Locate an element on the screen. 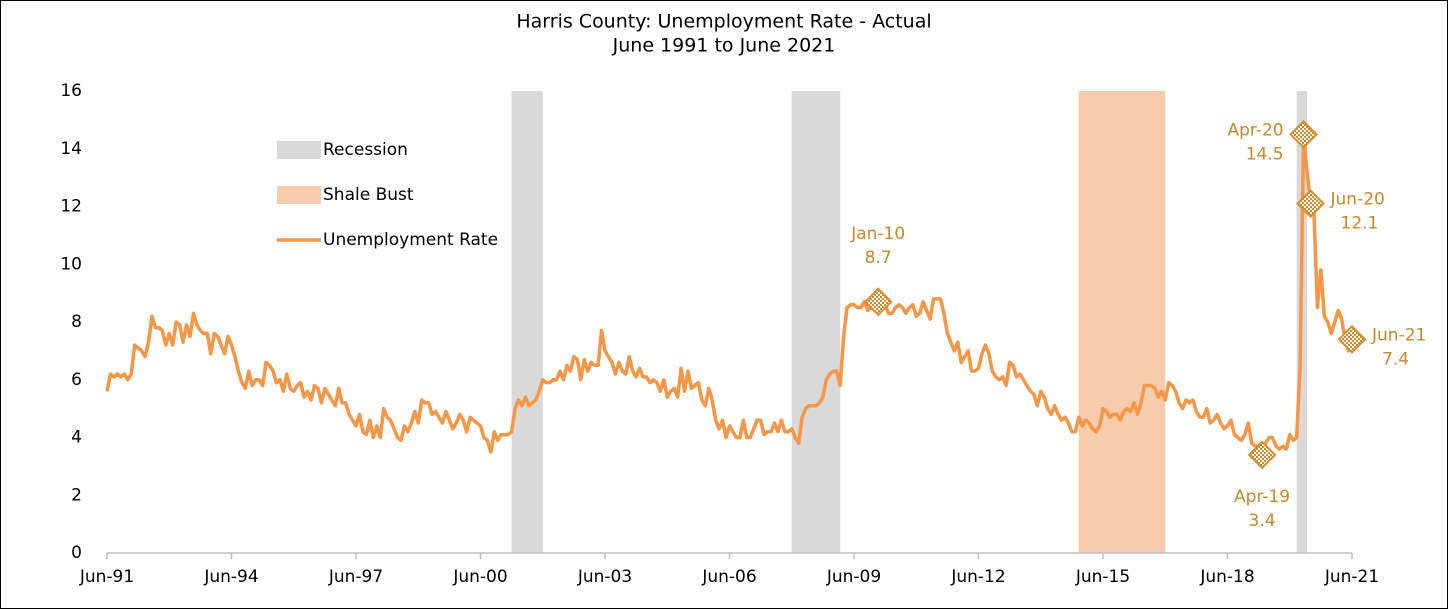  x-tick-label: Jun-15 is located at coordinates (1102, 577).